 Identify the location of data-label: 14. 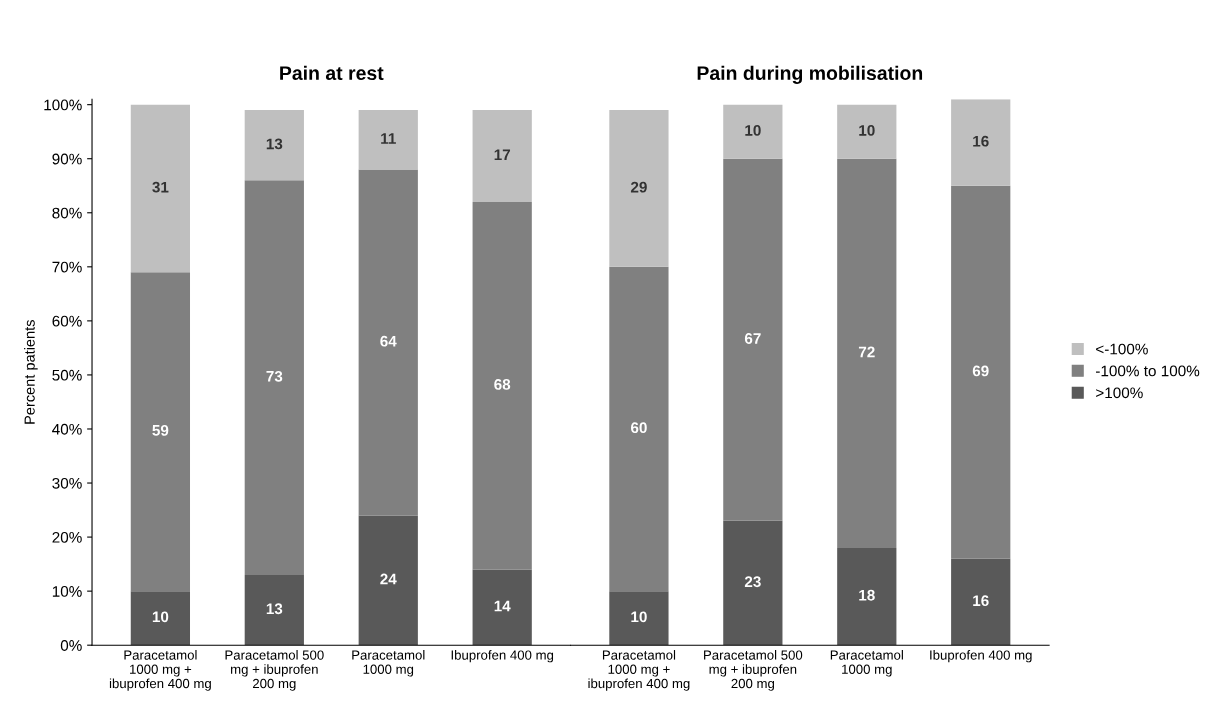
(502, 606).